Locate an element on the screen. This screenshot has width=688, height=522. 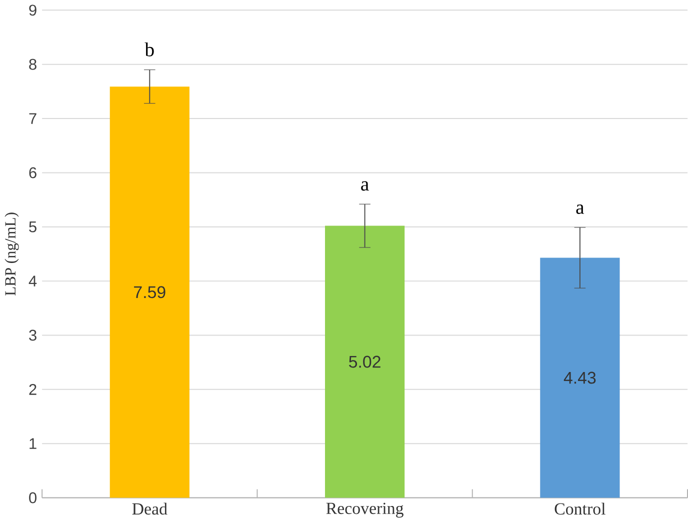
y-axis-title: LBP (ng/mL) is located at coordinates (11, 254).